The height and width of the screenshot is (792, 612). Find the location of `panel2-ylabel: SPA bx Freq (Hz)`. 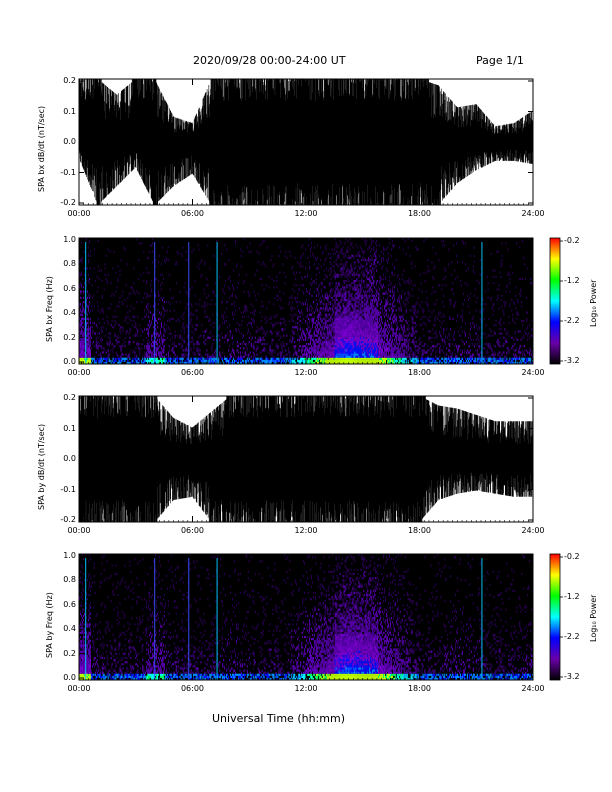

panel2-ylabel: SPA bx Freq (Hz) is located at coordinates (49, 309).